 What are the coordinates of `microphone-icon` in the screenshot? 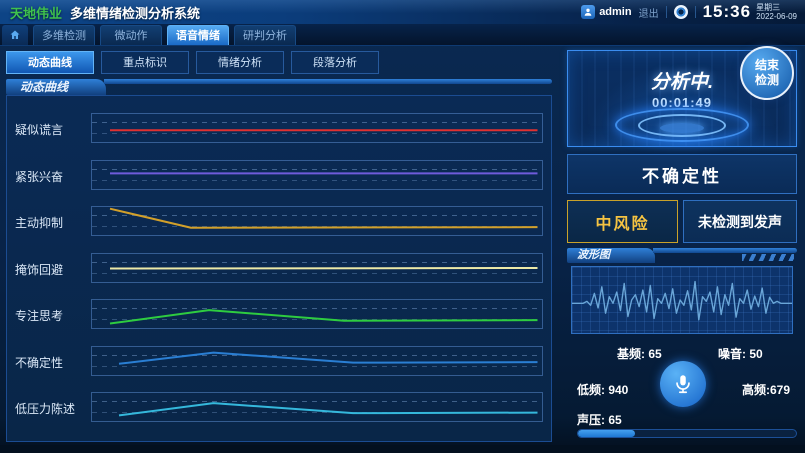 It's located at (683, 384).